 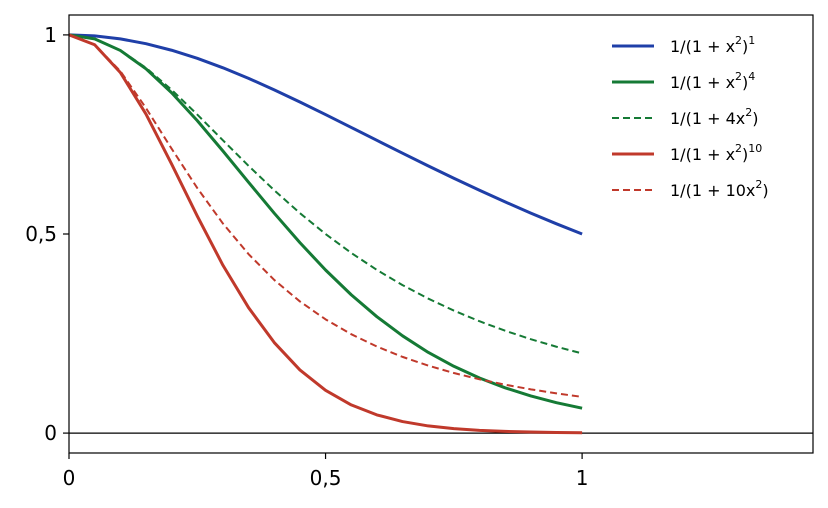 What do you see at coordinates (716, 153) in the screenshot?
I see `legend-label: 1/(1 + x2)10` at bounding box center [716, 153].